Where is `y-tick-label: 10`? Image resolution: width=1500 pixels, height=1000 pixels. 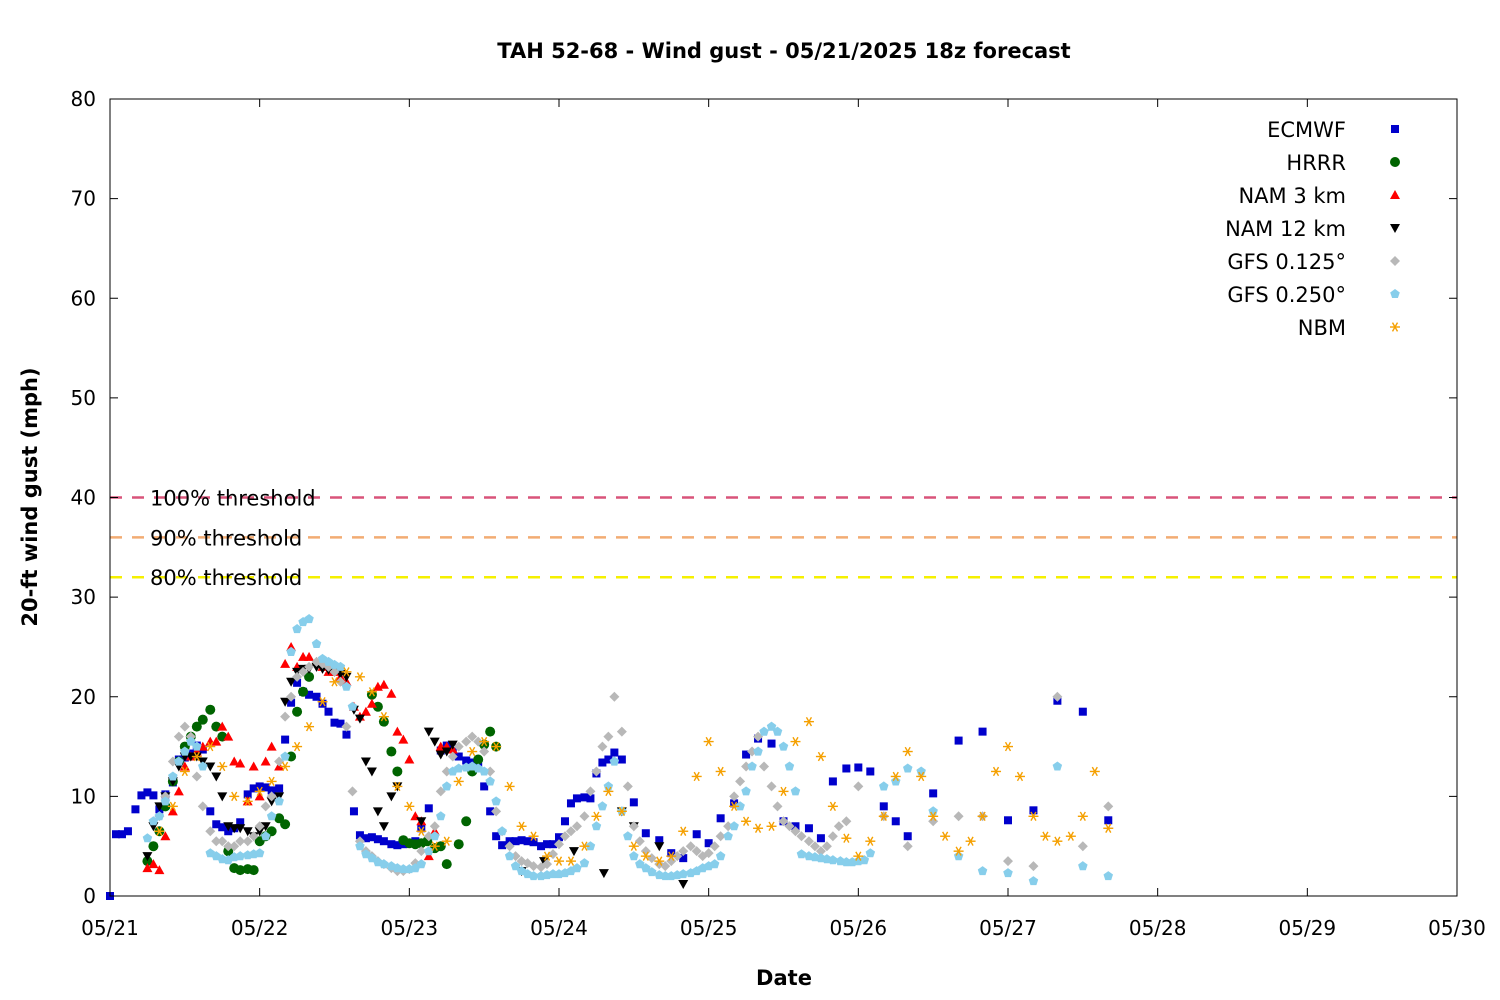
y-tick-label: 10 is located at coordinates (83, 796).